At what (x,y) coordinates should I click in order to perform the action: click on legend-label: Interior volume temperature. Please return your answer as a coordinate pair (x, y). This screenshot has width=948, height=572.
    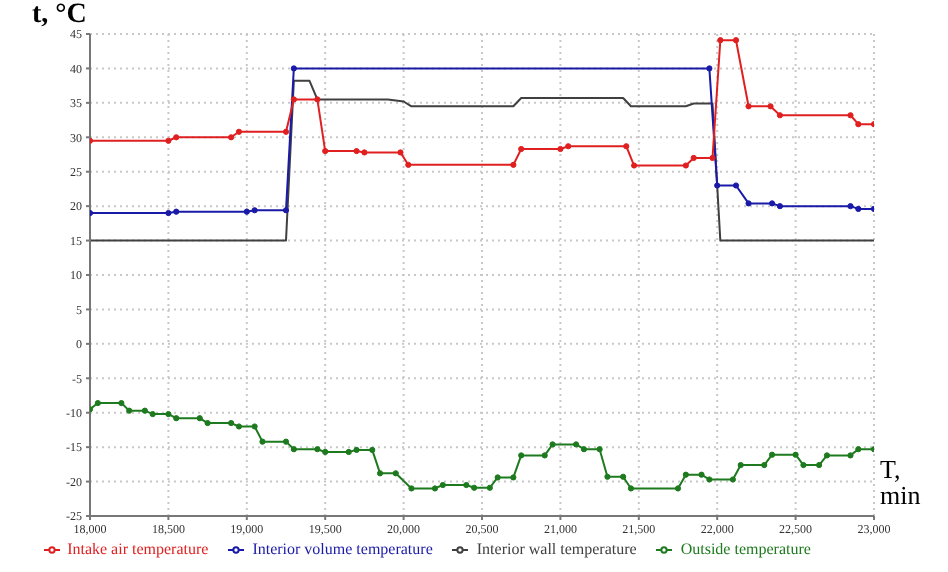
    Looking at the image, I should click on (342, 549).